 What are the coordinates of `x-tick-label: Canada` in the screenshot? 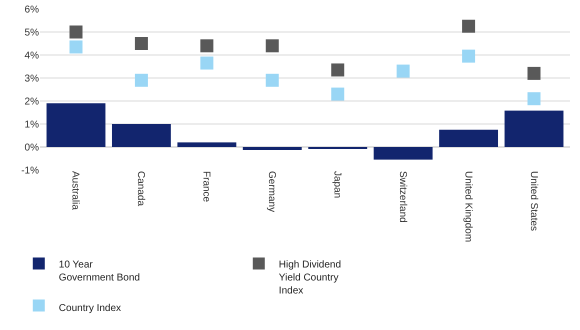 It's located at (140, 188).